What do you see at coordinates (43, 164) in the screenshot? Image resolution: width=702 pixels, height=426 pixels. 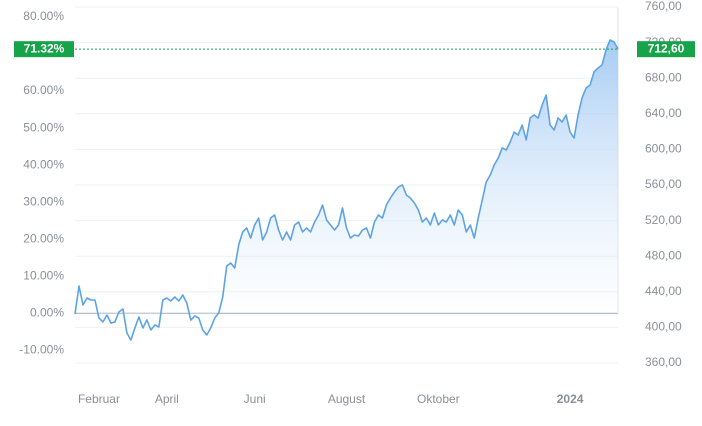 I see `y-tick-label: 40.00%` at bounding box center [43, 164].